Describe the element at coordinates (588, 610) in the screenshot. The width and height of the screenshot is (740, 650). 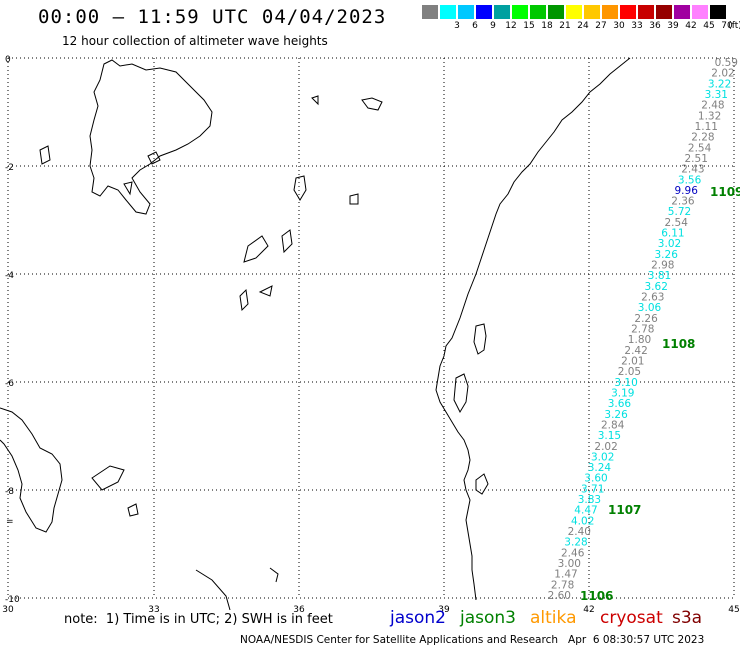
I see `lon-label: 42` at that location.